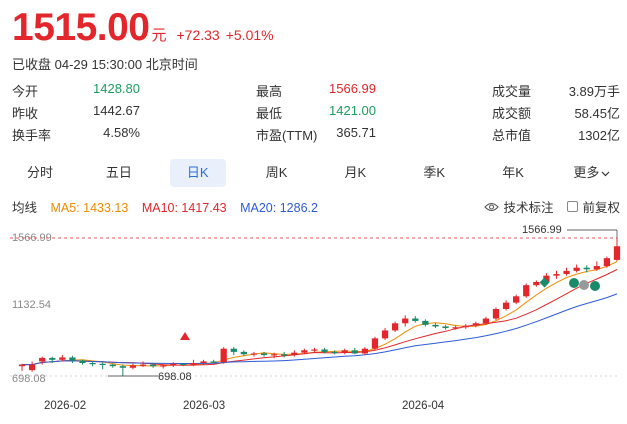 The height and width of the screenshot is (424, 627). I want to click on stat-low: 最低 1421.00, so click(316, 112).